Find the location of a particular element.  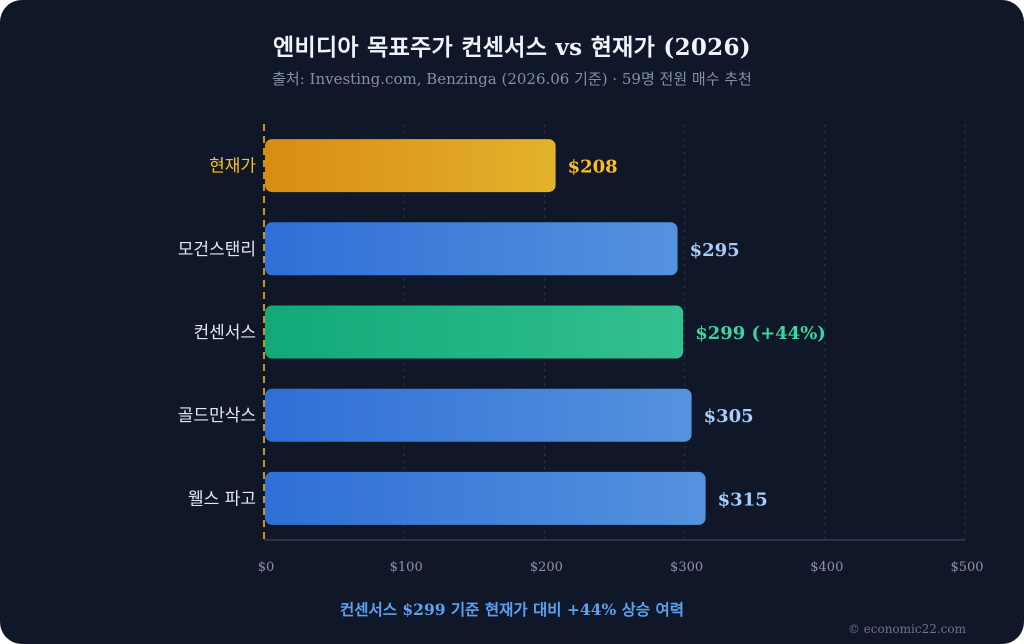

value-label: $305 is located at coordinates (729, 416).